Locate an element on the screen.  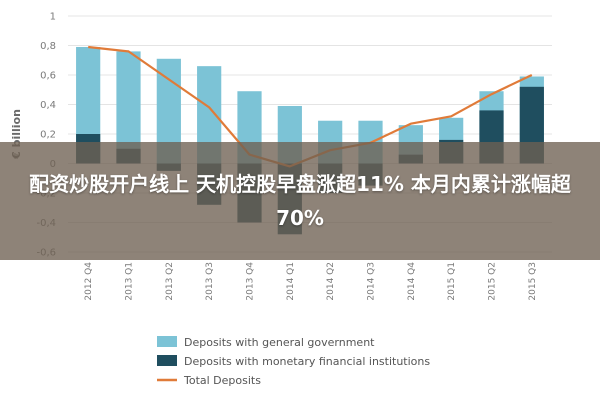
y-tick-label: 0,6 is located at coordinates (48, 76).